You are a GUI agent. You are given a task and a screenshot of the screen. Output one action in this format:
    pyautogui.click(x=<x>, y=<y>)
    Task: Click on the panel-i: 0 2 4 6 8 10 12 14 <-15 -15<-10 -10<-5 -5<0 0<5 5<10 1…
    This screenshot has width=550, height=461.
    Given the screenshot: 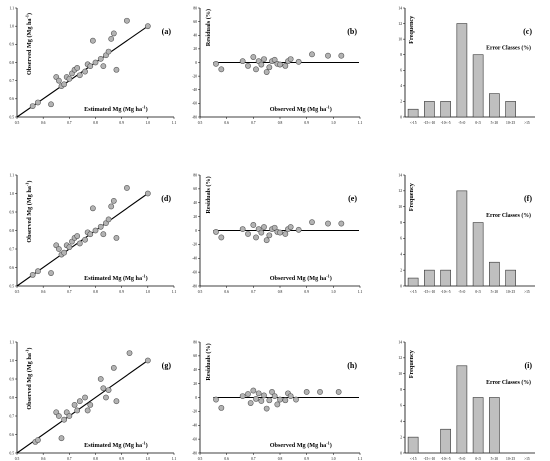 What is the action you would take?
    pyautogui.click(x=466, y=400)
    